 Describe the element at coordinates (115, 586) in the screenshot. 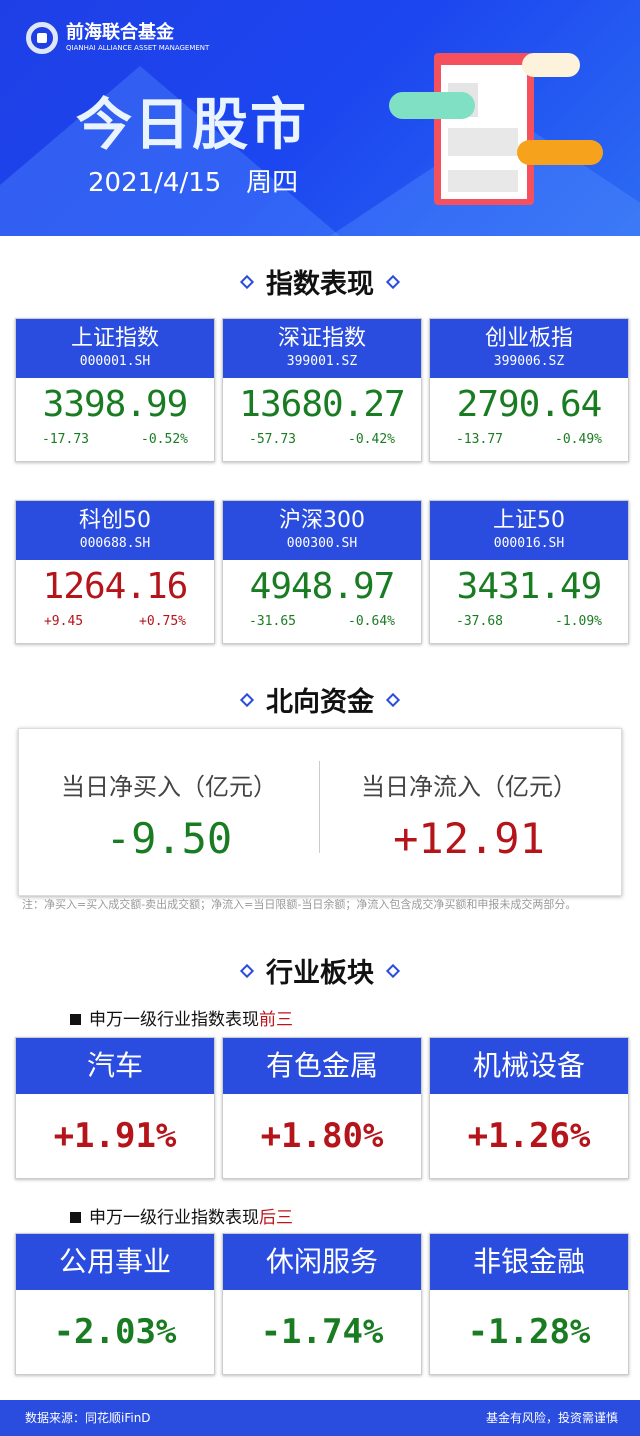

I see `index-value: 1264.16` at that location.